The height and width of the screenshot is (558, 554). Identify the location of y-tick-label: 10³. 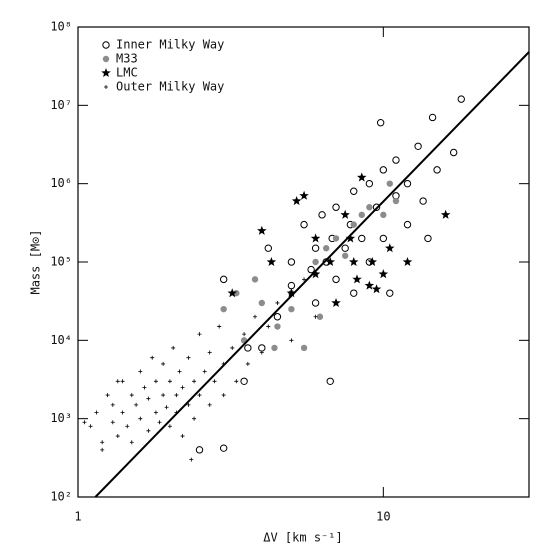
(61, 418).